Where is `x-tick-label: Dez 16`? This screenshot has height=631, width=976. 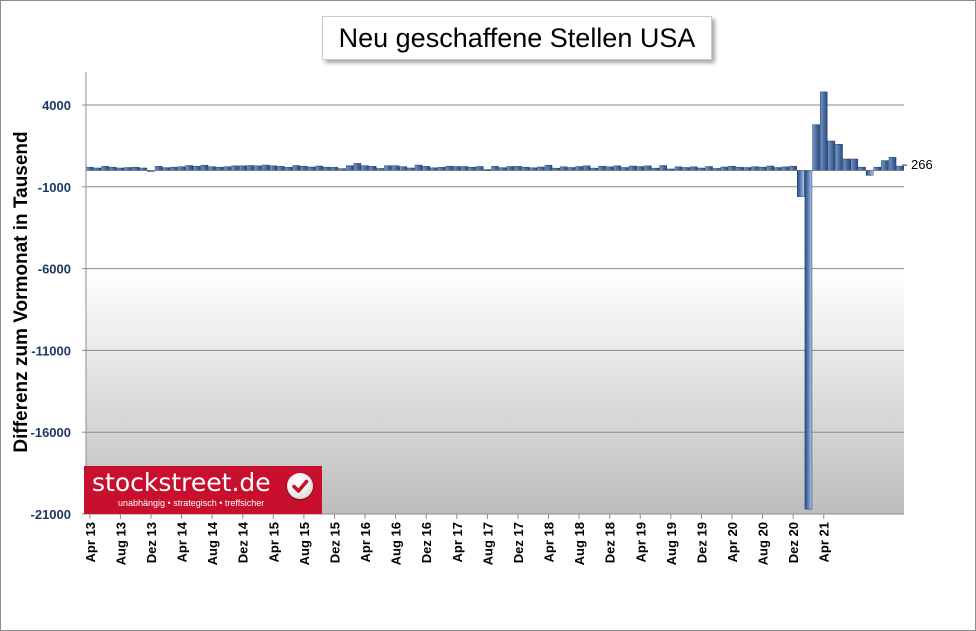
x-tick-label: Dez 16 is located at coordinates (426, 542).